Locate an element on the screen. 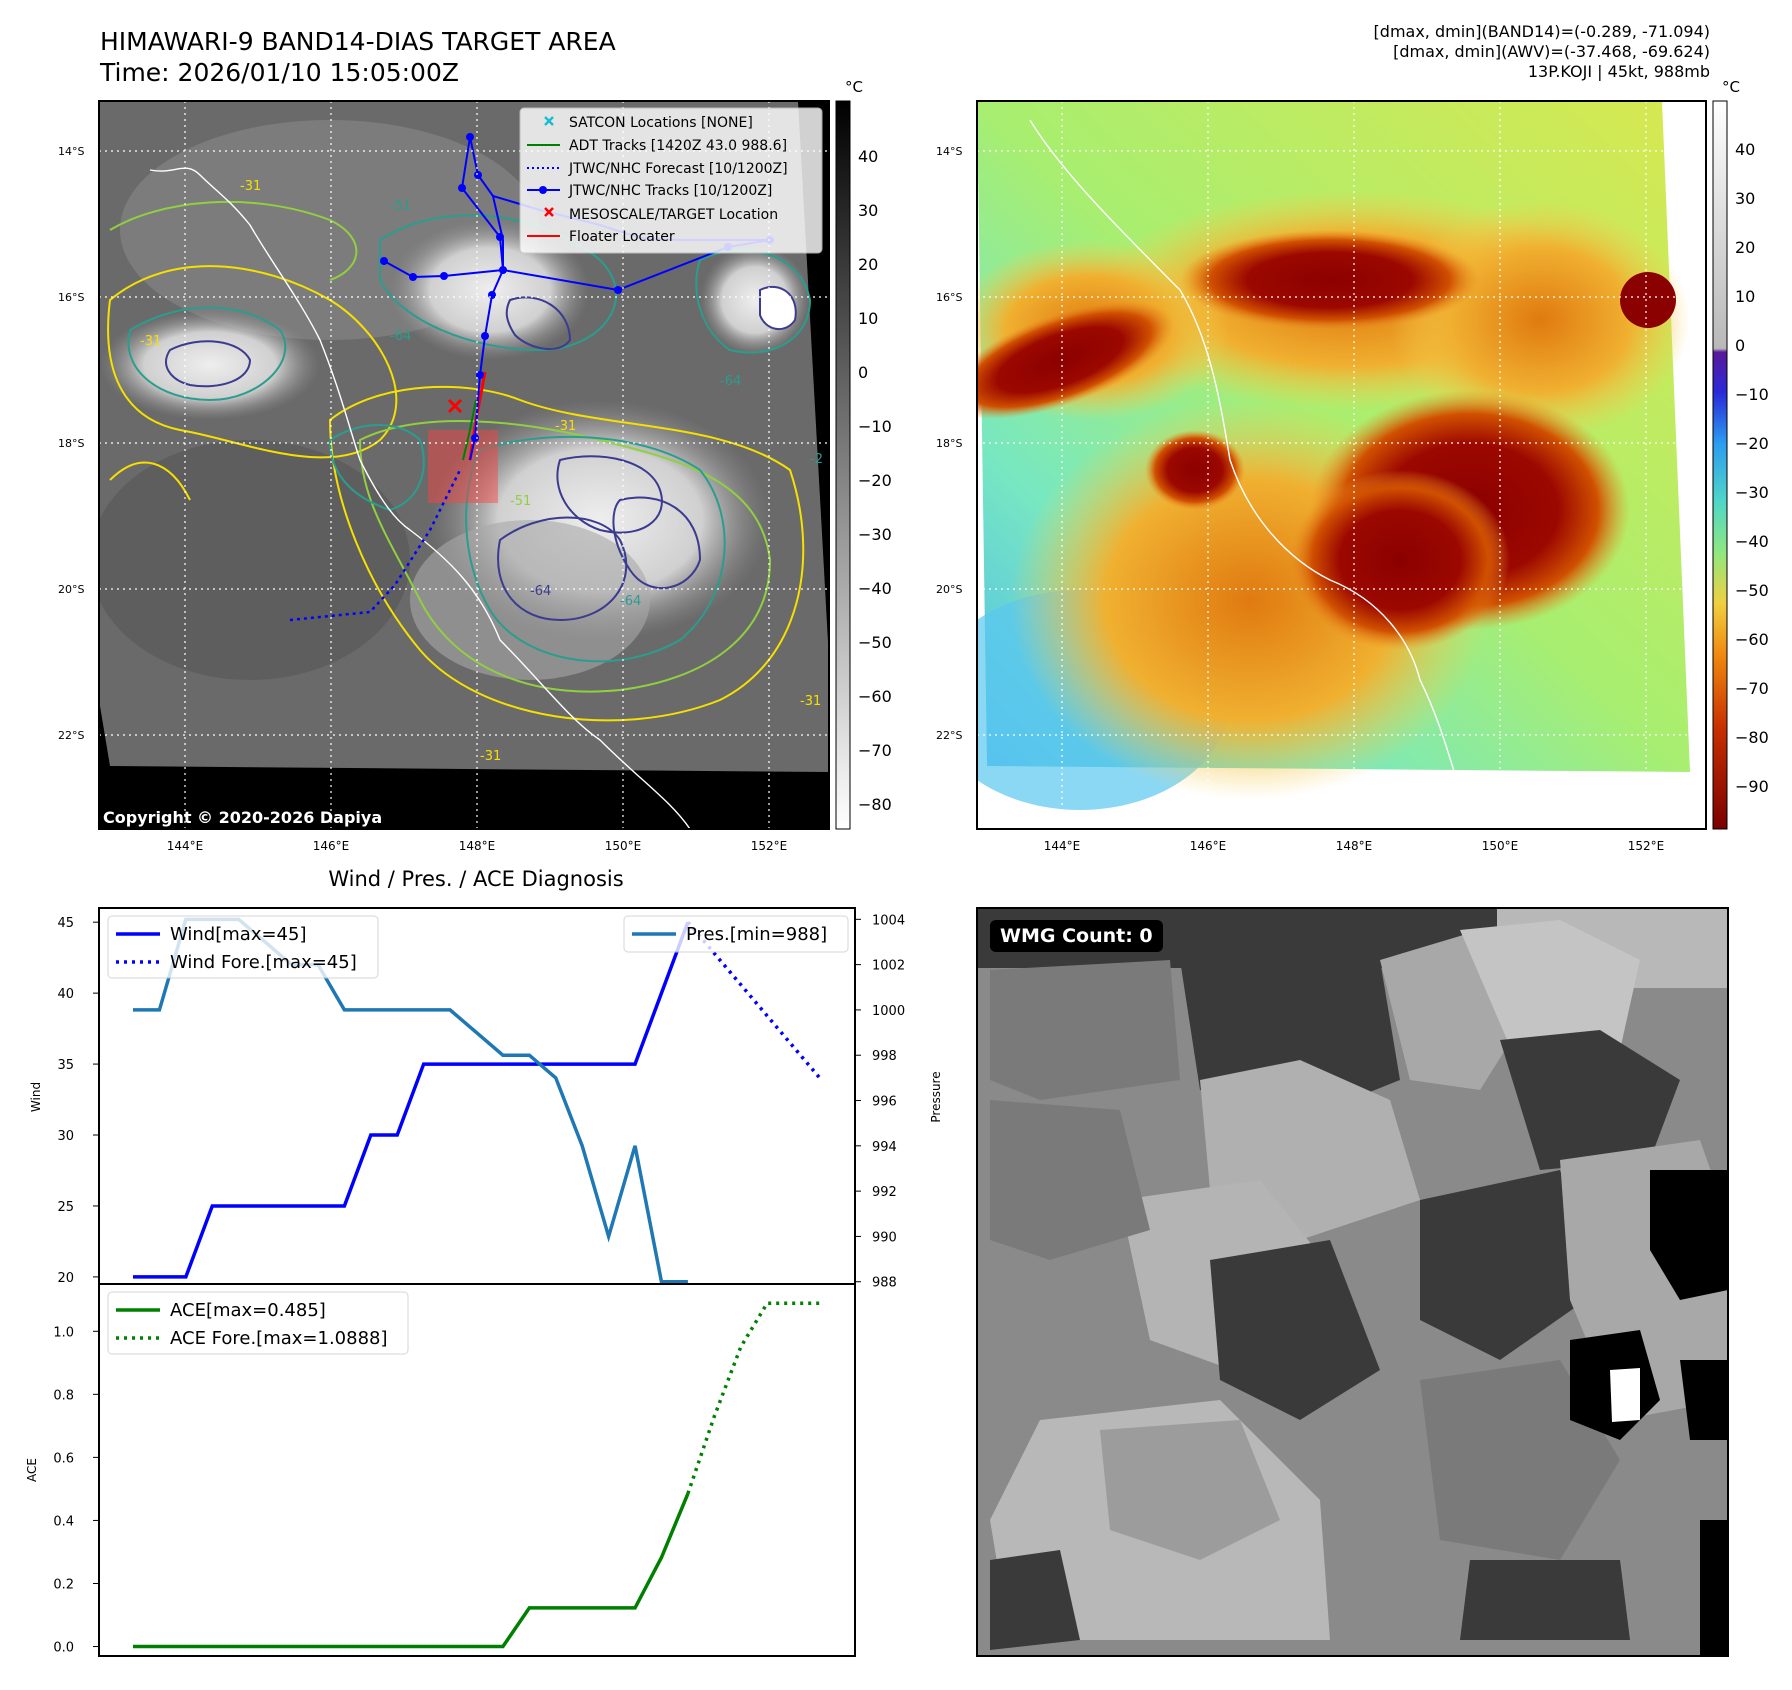 This screenshot has height=1690, width=1792. color-lon-ticks: 144°E 146°E 148°E 150°E 152°E is located at coordinates (1354, 846).